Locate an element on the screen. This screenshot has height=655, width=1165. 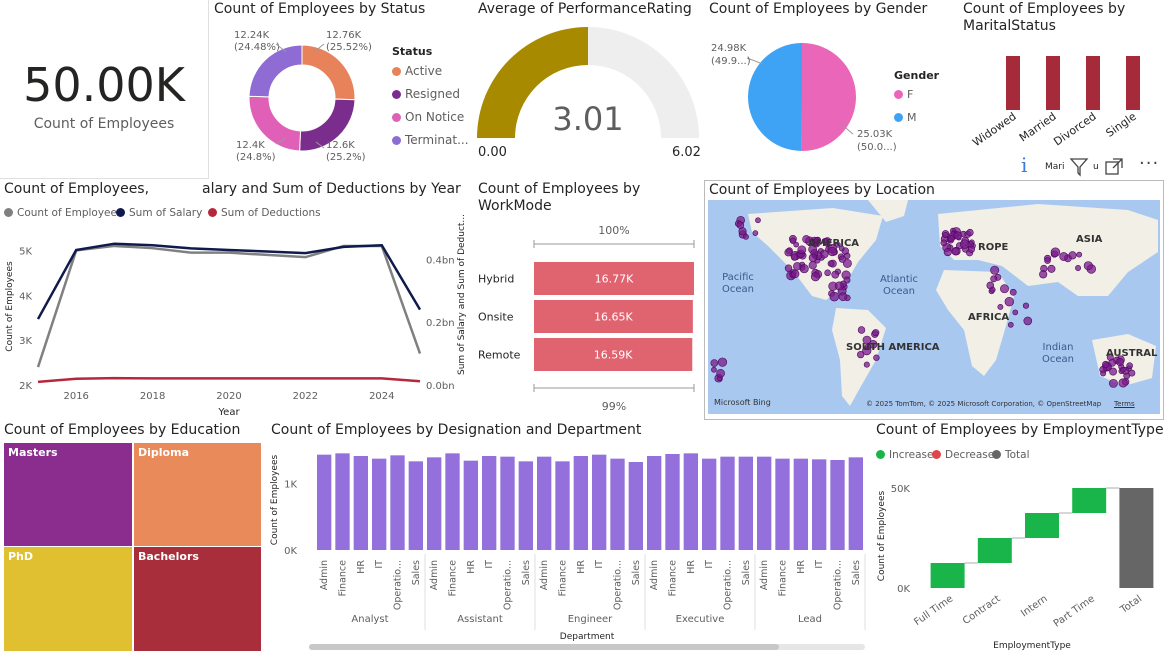
gender-legend-f: F is located at coordinates (903, 94).